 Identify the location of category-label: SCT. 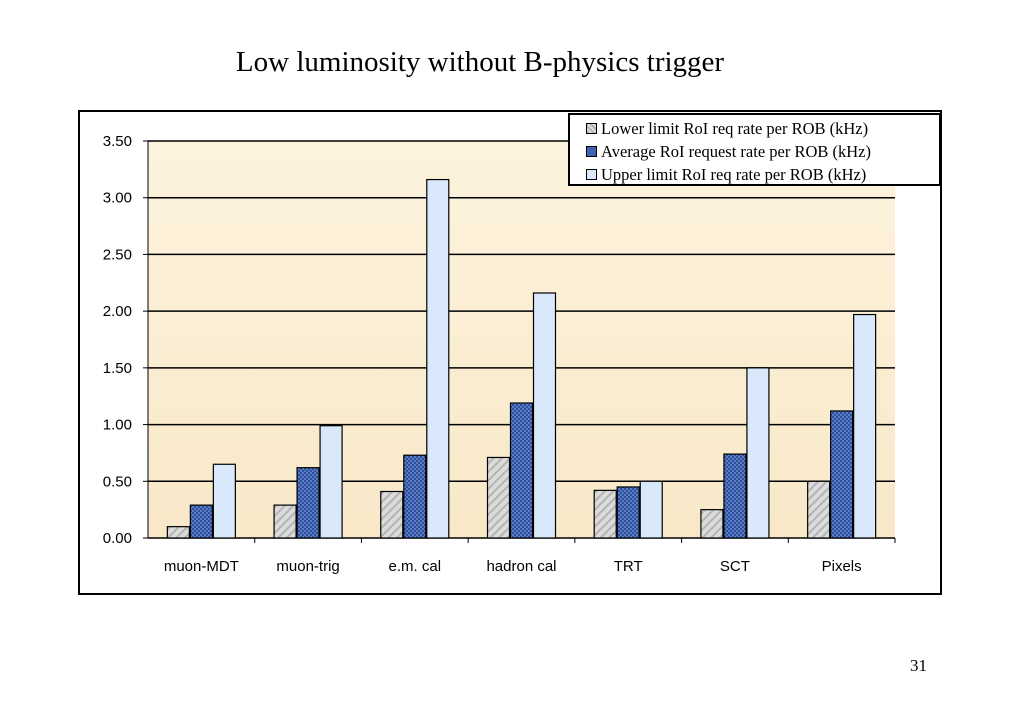
(735, 566).